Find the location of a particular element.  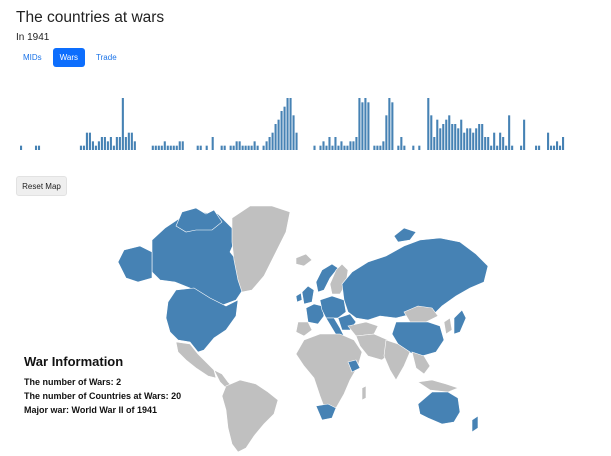

country-greenland is located at coordinates (261, 249).